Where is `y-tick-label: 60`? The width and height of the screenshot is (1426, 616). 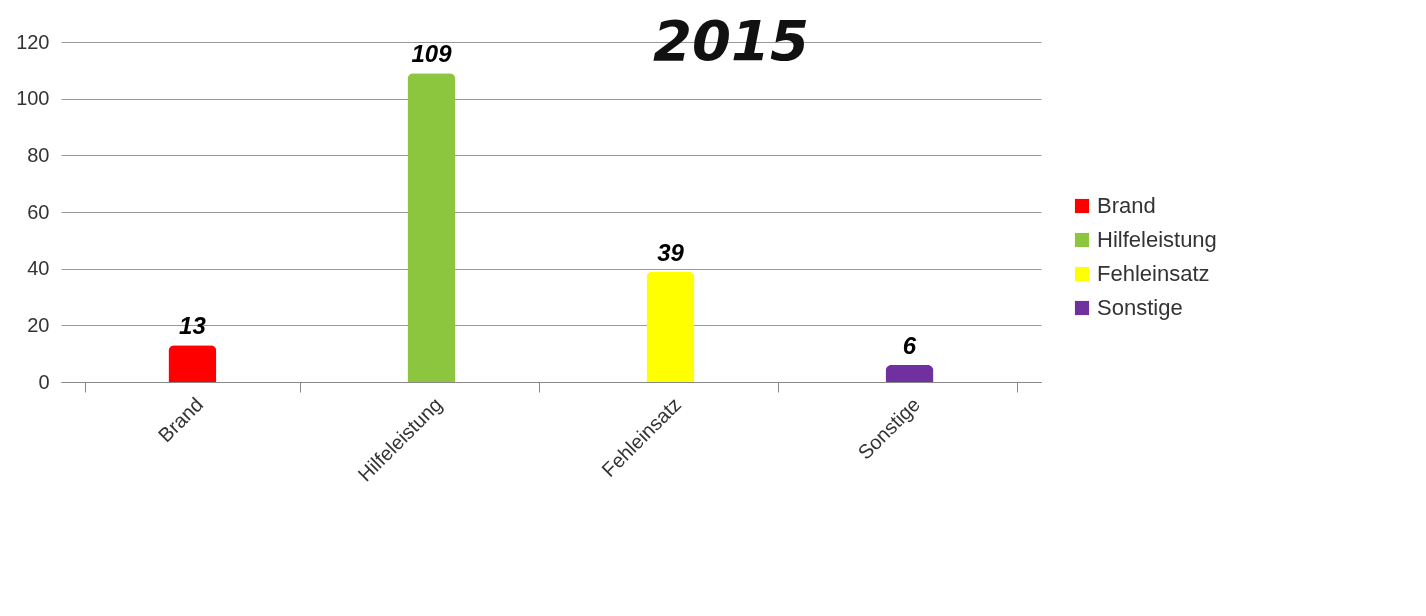 y-tick-label: 60 is located at coordinates (38, 211).